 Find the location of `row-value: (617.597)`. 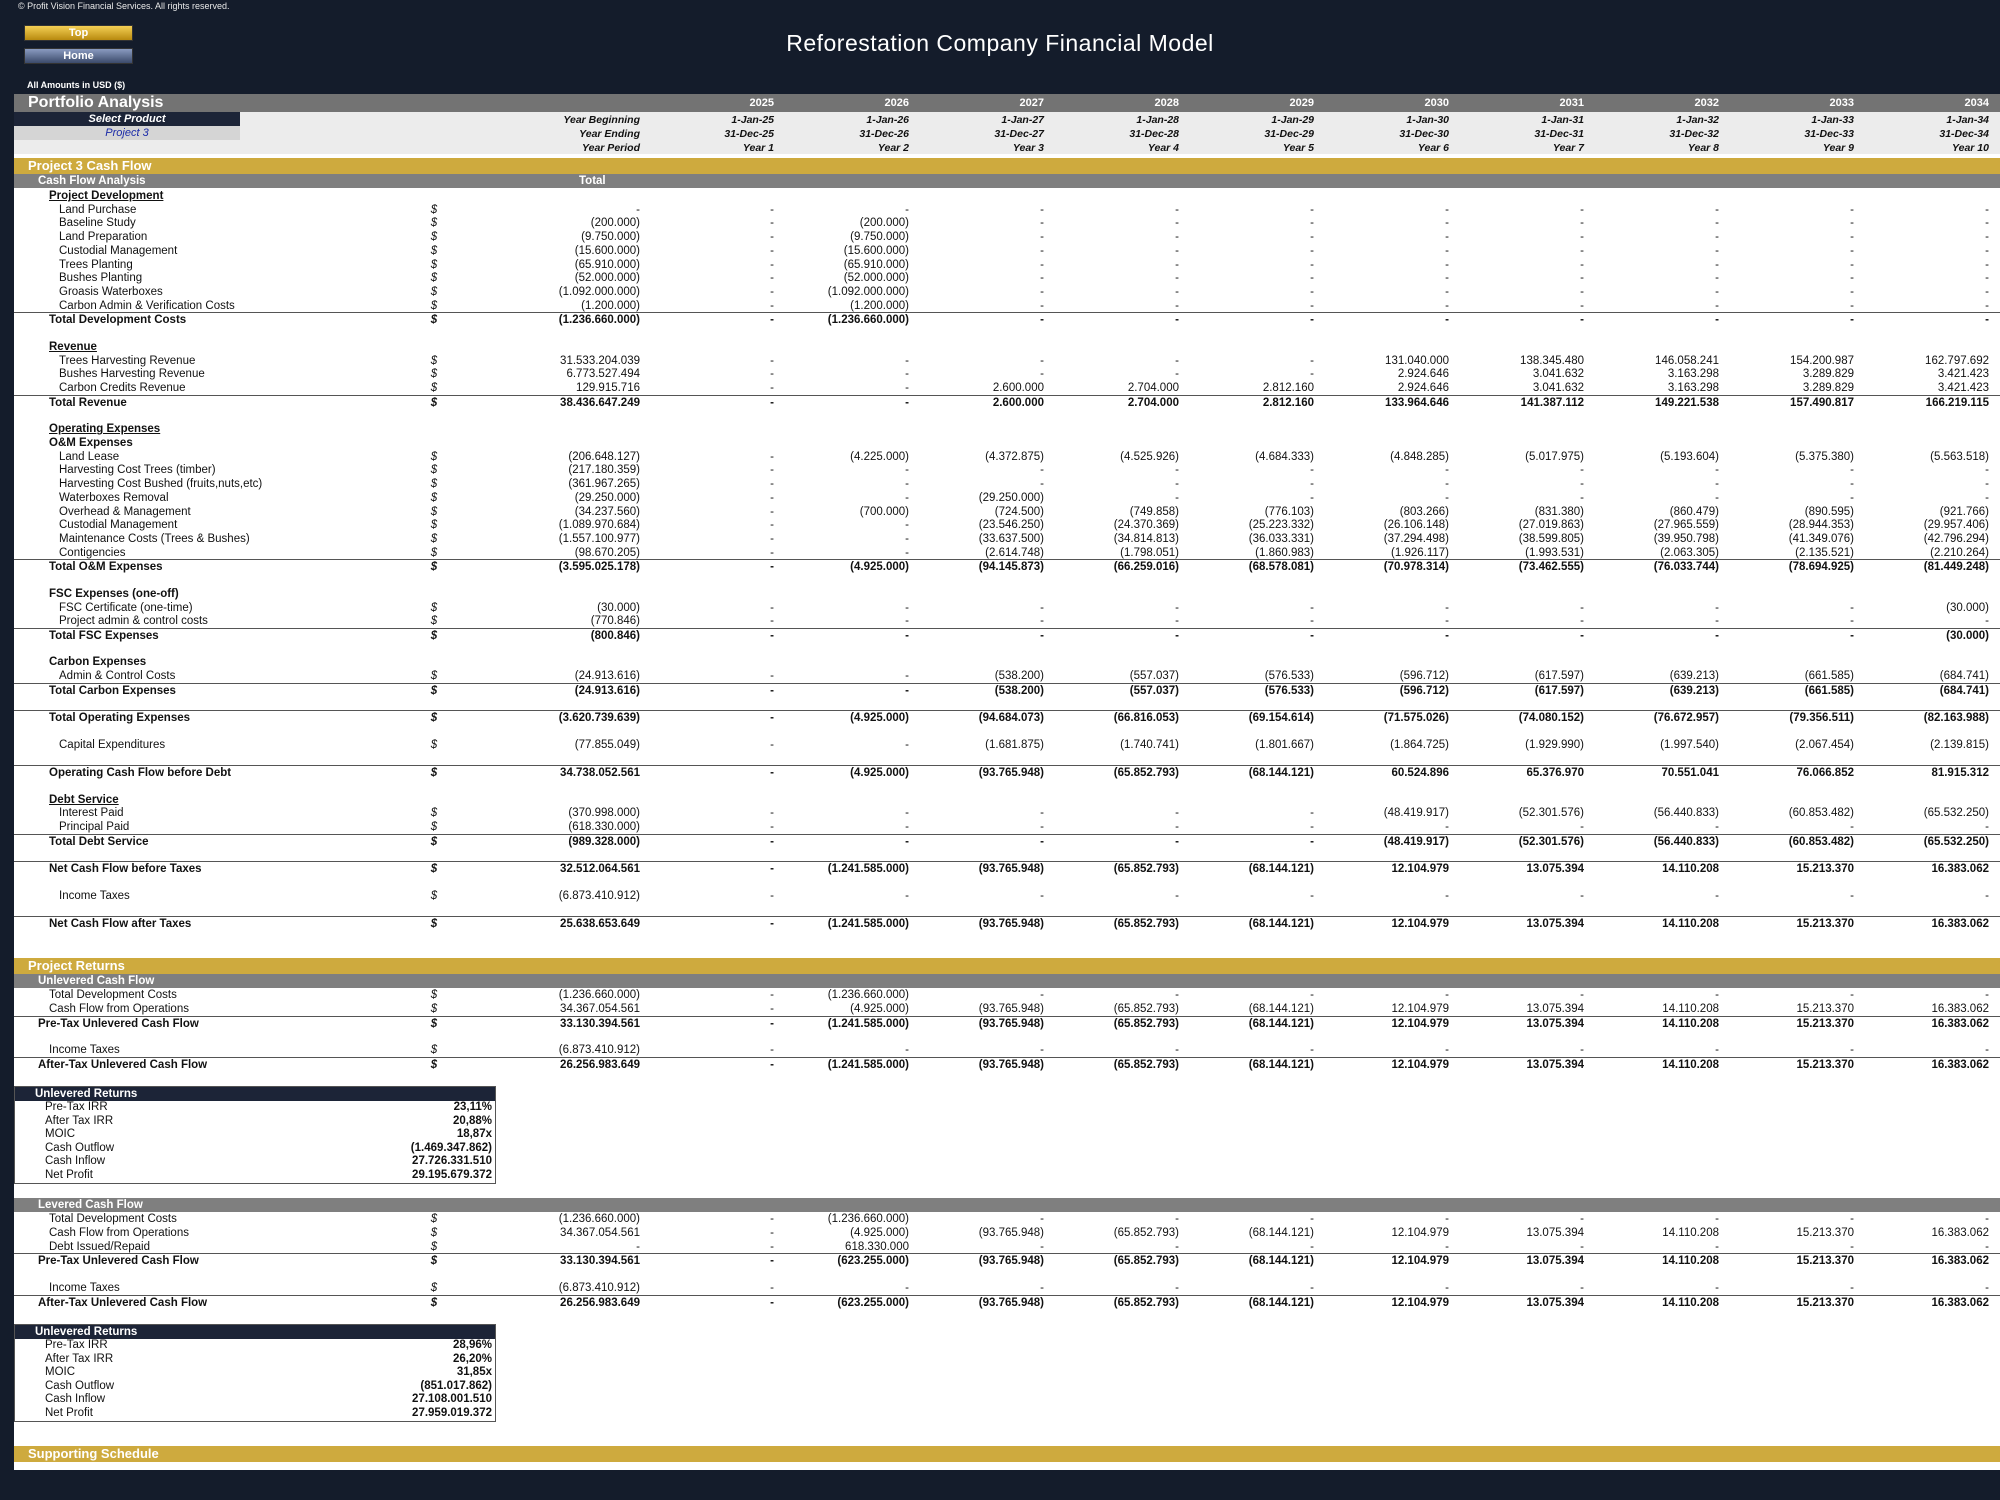

row-value: (617.597) is located at coordinates (1559, 676).